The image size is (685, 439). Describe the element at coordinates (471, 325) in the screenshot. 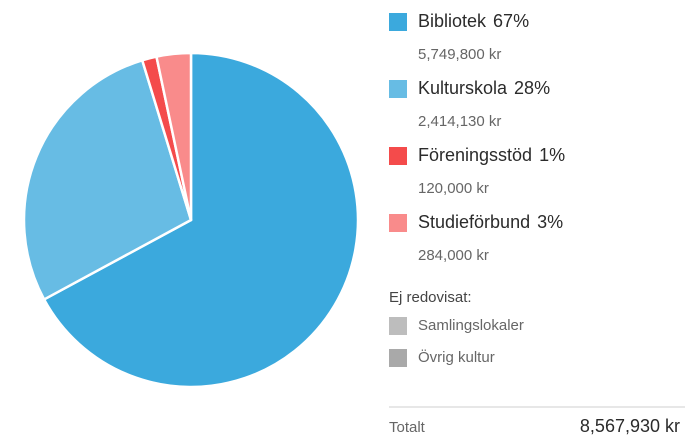

I see `legend-label: Samlingslokaler` at that location.